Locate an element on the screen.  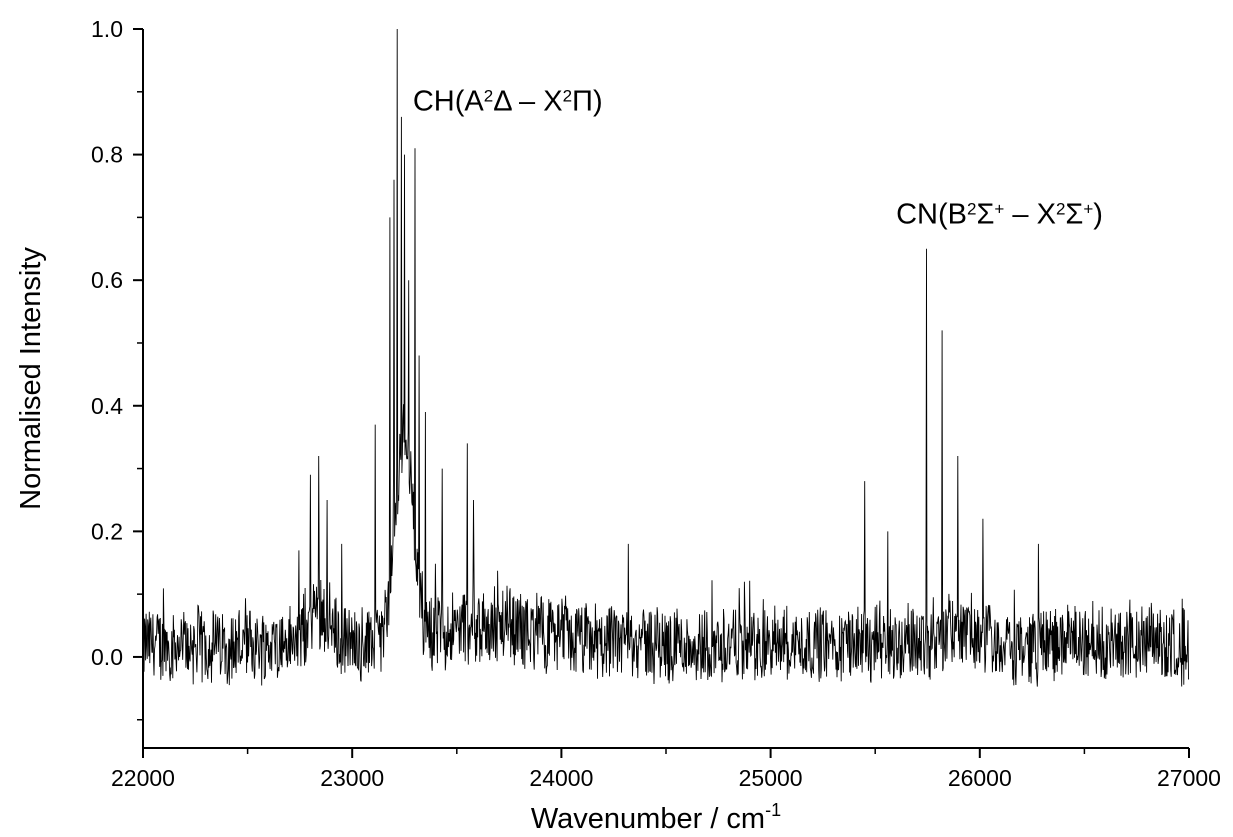
y-tick-label: 0.2 is located at coordinates (107, 531).